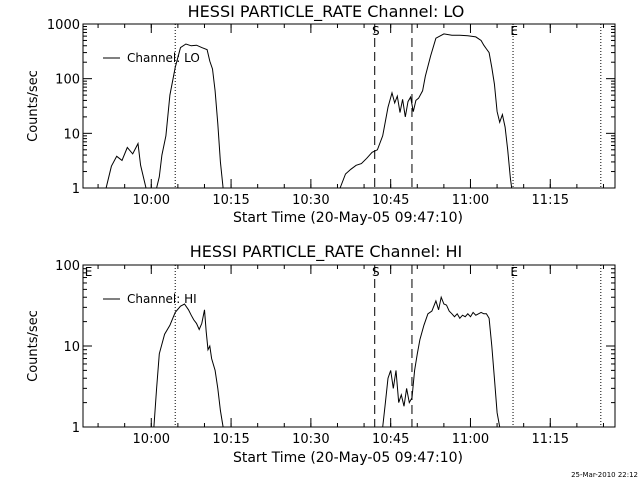 The width and height of the screenshot is (640, 480). I want to click on y-tick-label: 1000, so click(63, 25).